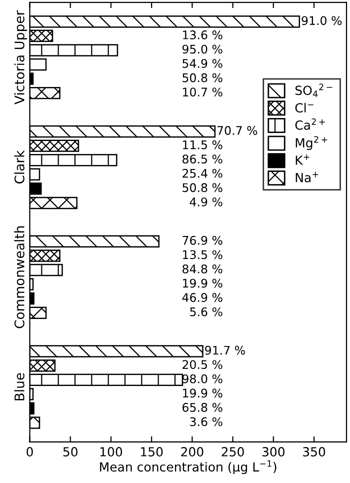 Image resolution: width=350 pixels, height=483 pixels. Describe the element at coordinates (202, 255) in the screenshot. I see `annotation: 13.5 %` at that location.